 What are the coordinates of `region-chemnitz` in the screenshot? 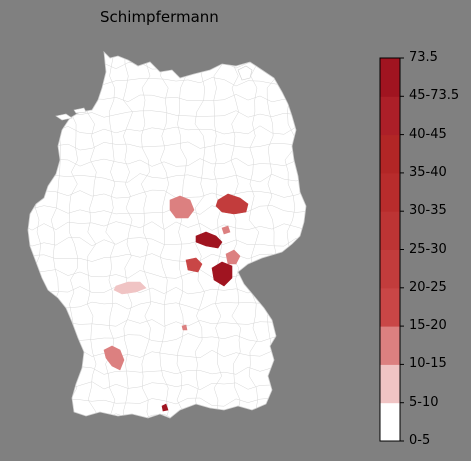 It's located at (226, 230).